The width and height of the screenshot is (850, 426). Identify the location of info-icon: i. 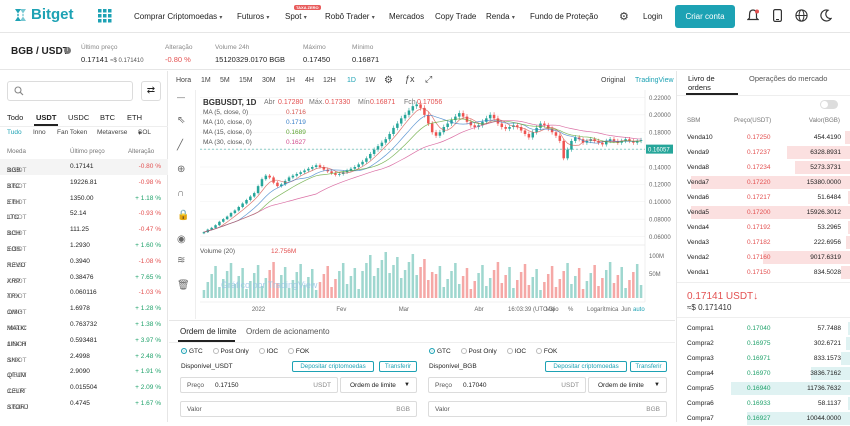
(67, 50).